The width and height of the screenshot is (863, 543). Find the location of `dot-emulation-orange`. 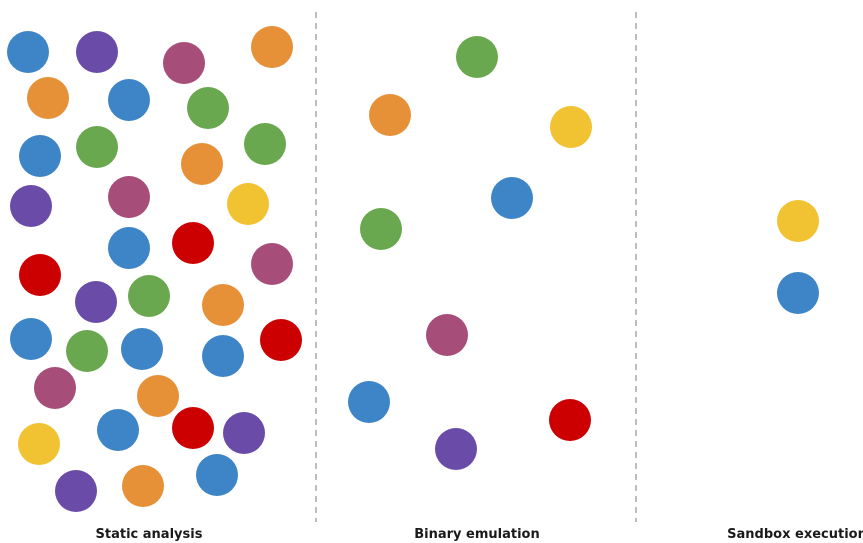

dot-emulation-orange is located at coordinates (390, 115).